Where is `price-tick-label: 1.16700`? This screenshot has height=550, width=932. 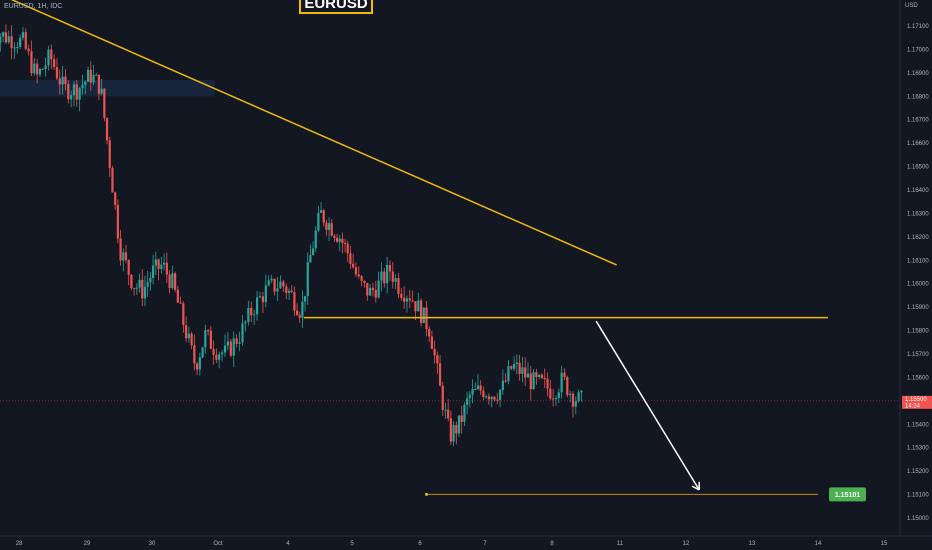
price-tick-label: 1.16700 is located at coordinates (918, 121).